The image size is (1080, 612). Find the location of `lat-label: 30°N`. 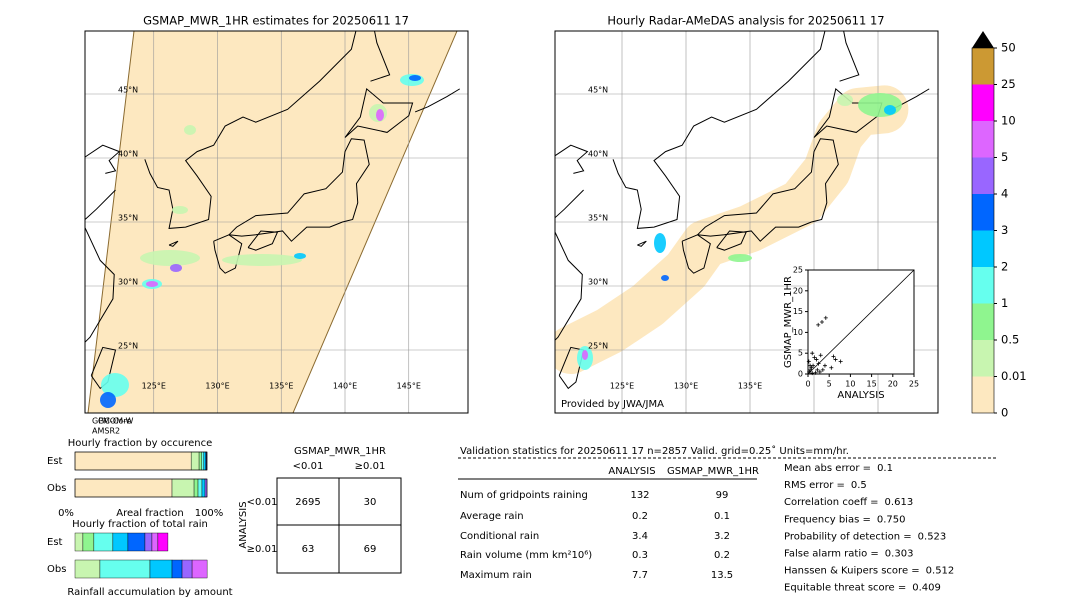

lat-label: 30°N is located at coordinates (598, 282).